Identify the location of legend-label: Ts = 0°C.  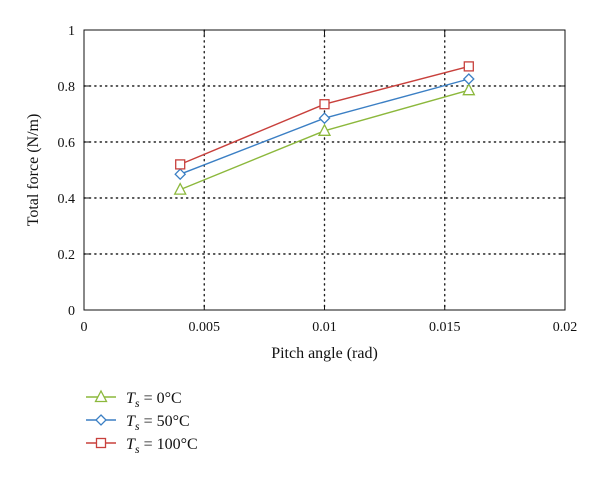
(154, 400).